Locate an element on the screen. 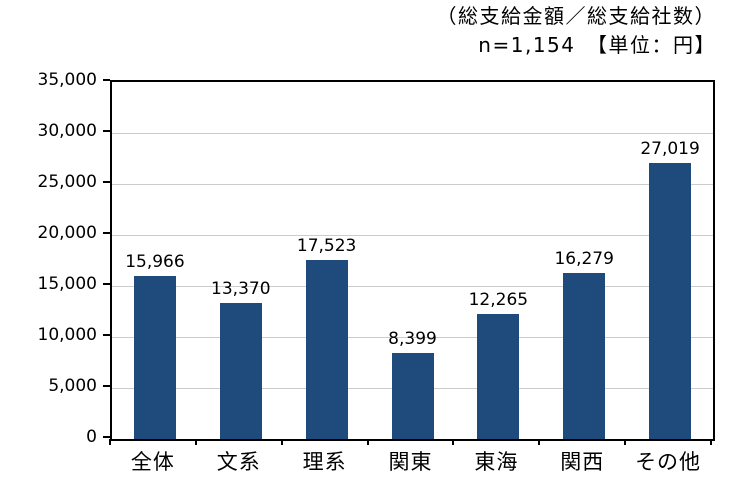 Image resolution: width=740 pixels, height=492 pixels. x-axis-category-label: 関東 is located at coordinates (410, 462).